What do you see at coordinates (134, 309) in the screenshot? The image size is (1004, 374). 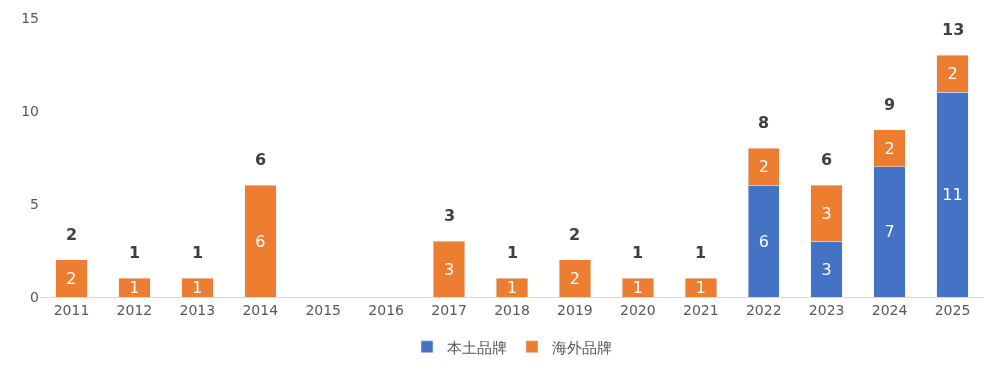 I see `x-tick-label: 2012` at bounding box center [134, 309].